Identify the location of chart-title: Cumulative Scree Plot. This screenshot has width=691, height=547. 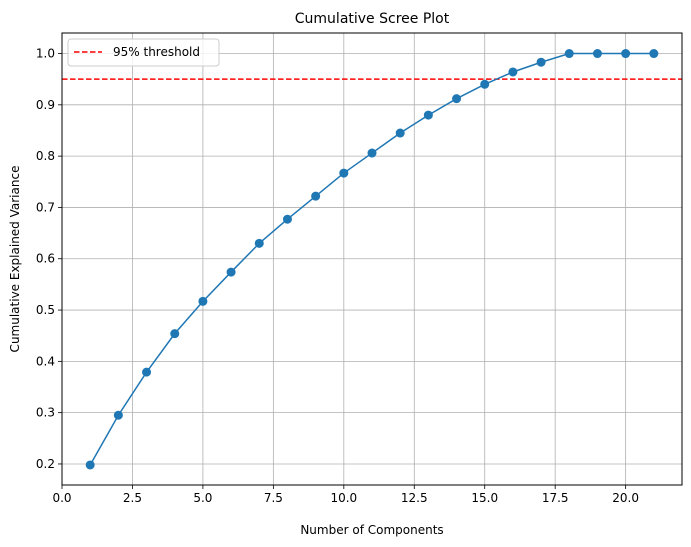
(372, 19).